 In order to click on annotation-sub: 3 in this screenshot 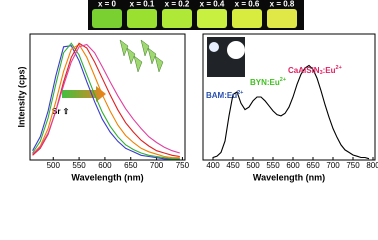, I will do `click(321, 73)`.